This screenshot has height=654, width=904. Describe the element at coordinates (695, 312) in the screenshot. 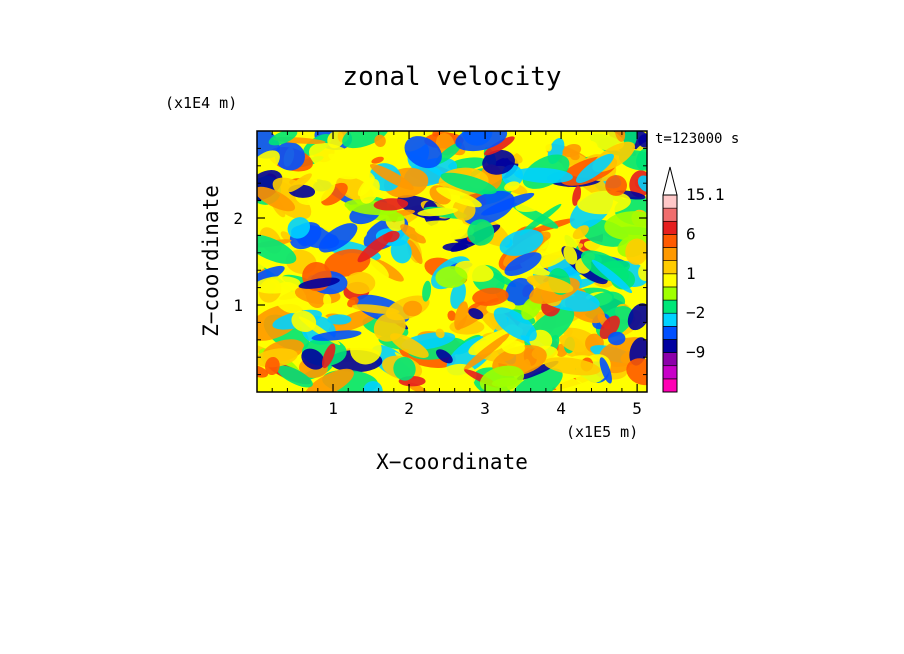

I see `colorbar-label: −2` at that location.